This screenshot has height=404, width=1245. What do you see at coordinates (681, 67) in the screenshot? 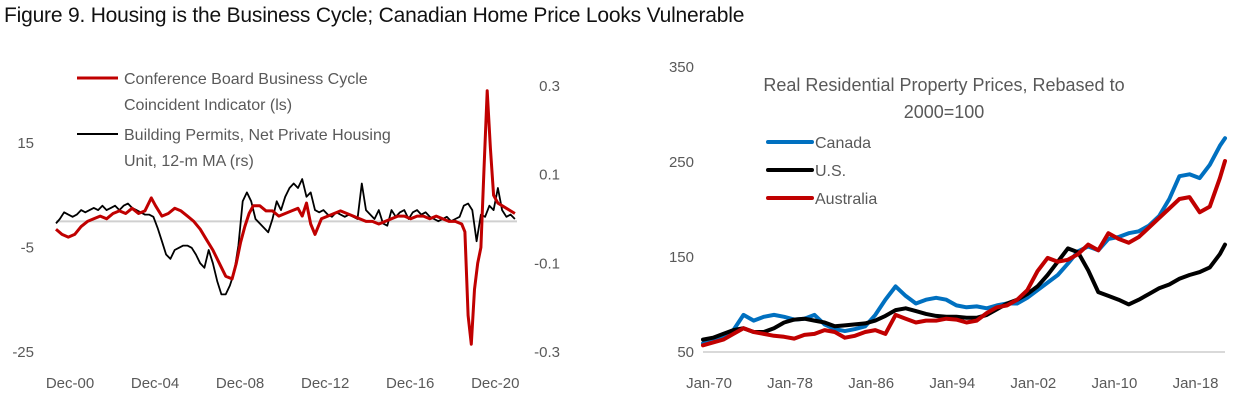
I see `y-tick-label: 350` at bounding box center [681, 67].